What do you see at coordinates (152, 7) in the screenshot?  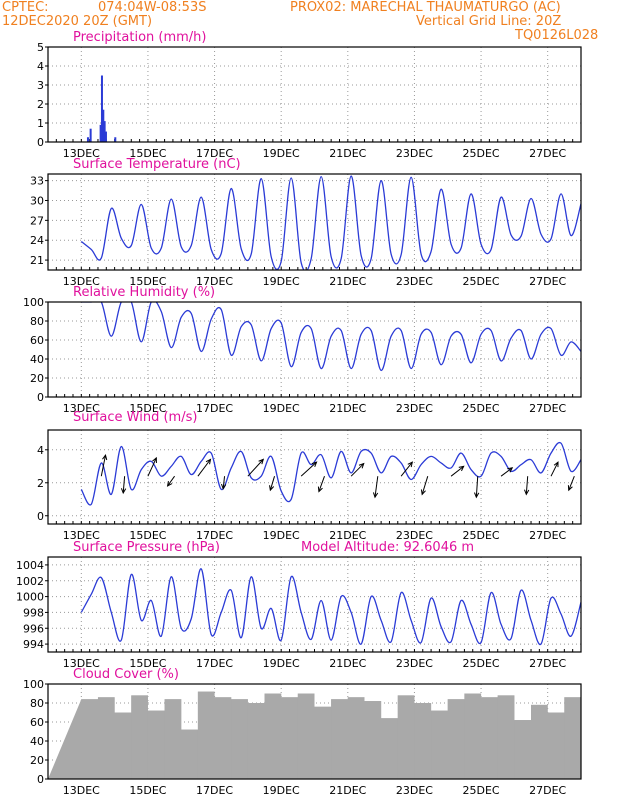 I see `header-coords: 074:04W-08:53S` at bounding box center [152, 7].